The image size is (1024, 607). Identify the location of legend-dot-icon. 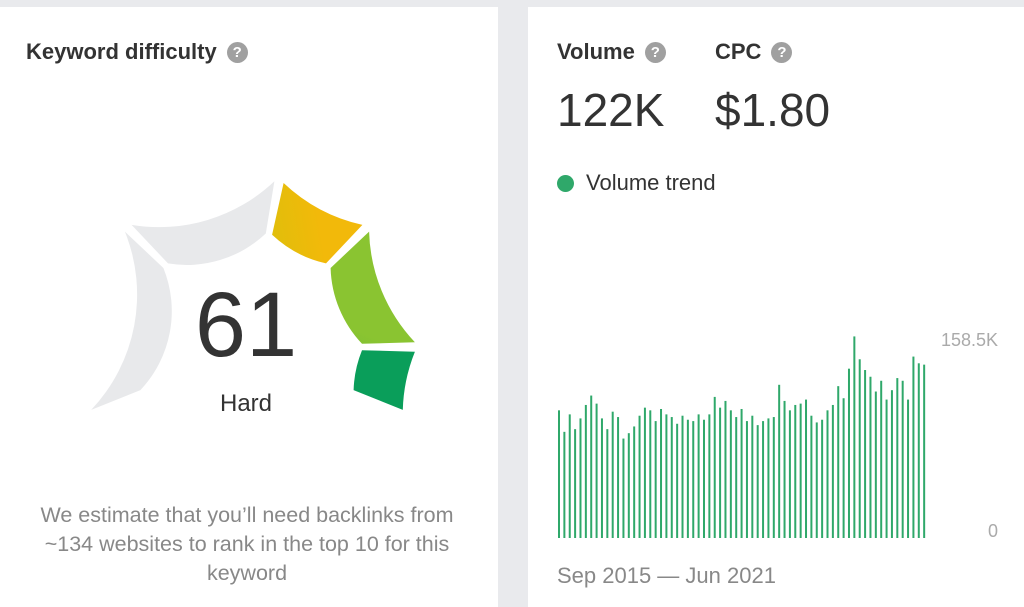
(565, 183).